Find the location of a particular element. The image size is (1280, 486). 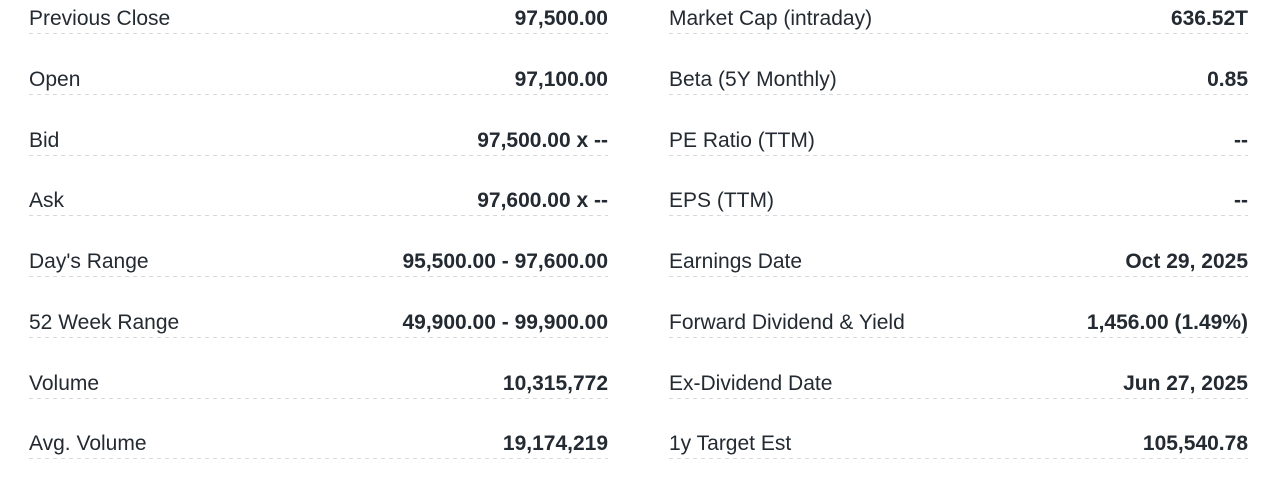

stat-row-bid: Bid 97,500.00 x -- is located at coordinates (318, 152).